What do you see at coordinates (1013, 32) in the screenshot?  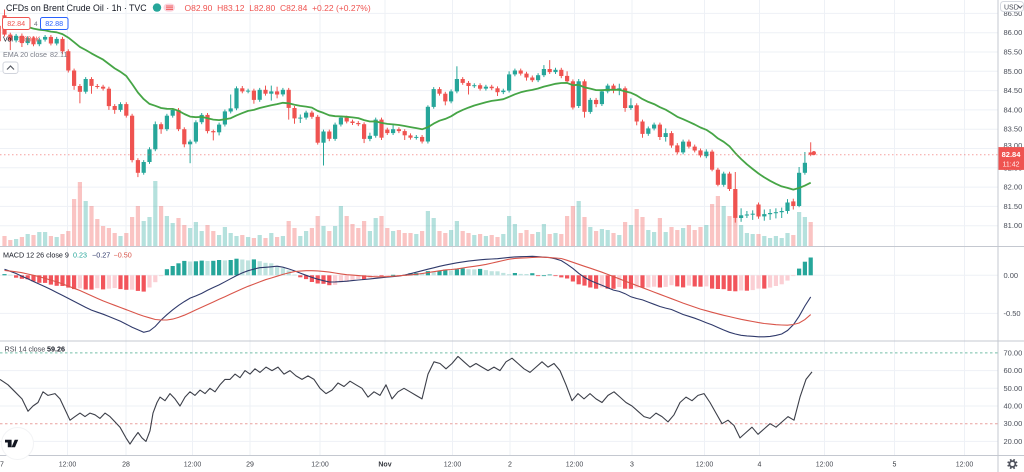 I see `svg-text: 86.00` at bounding box center [1013, 32].